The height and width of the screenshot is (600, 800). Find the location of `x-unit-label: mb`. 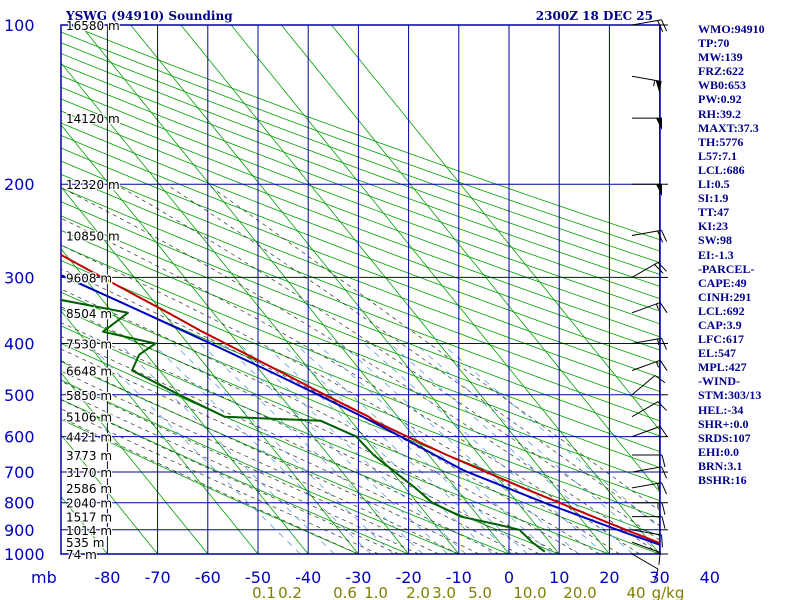

x-unit-label: mb is located at coordinates (44, 577).